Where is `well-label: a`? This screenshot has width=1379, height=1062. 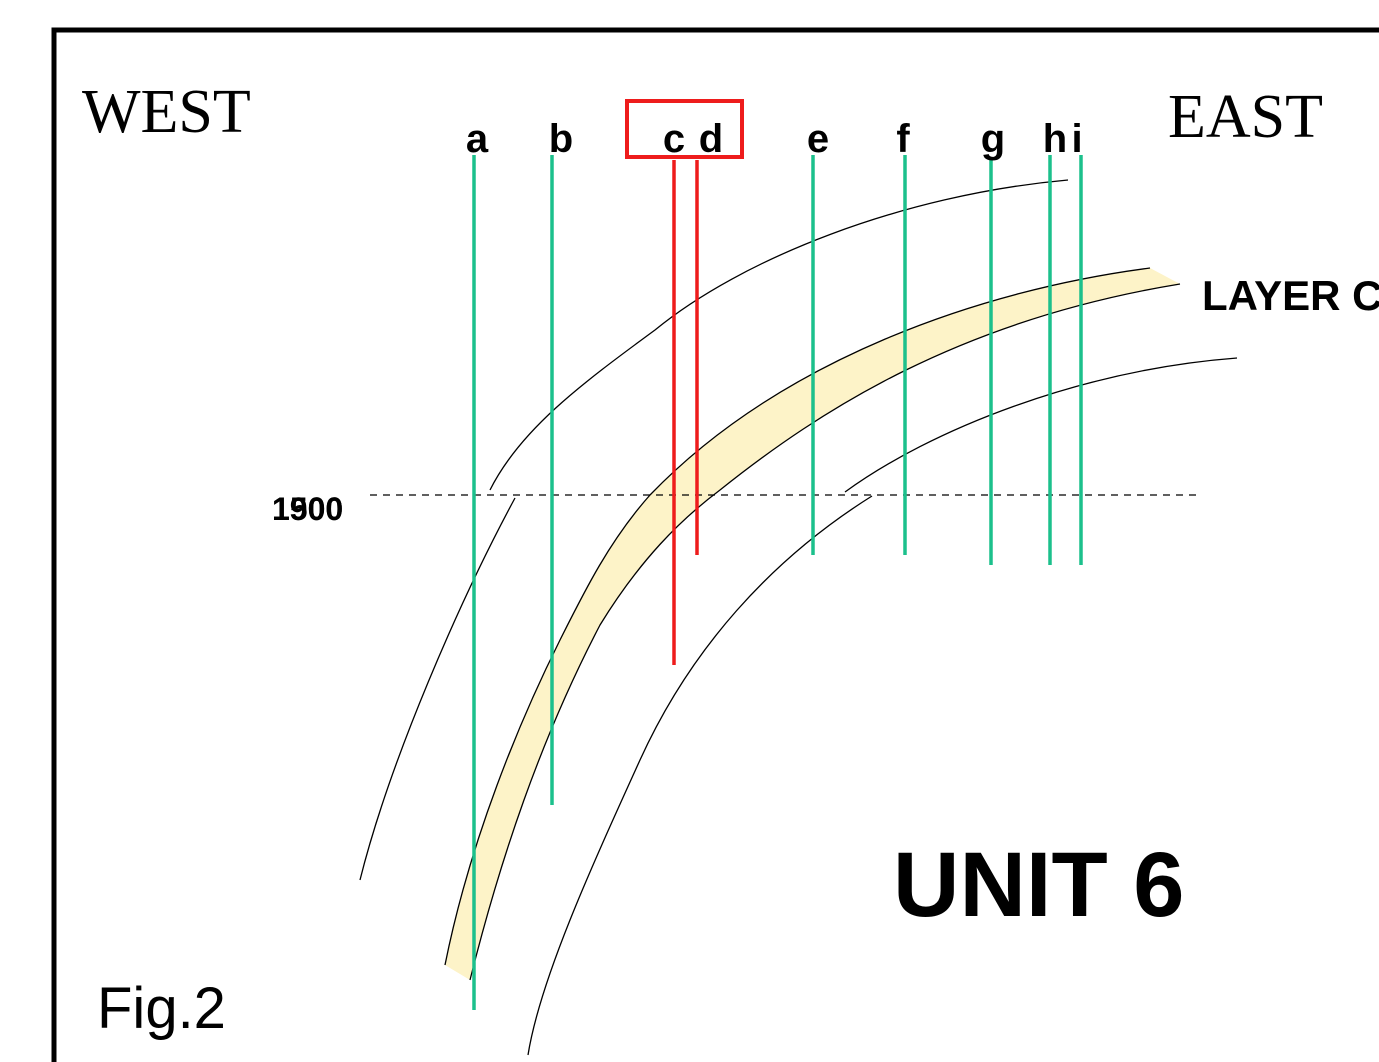 well-label: a is located at coordinates (477, 139).